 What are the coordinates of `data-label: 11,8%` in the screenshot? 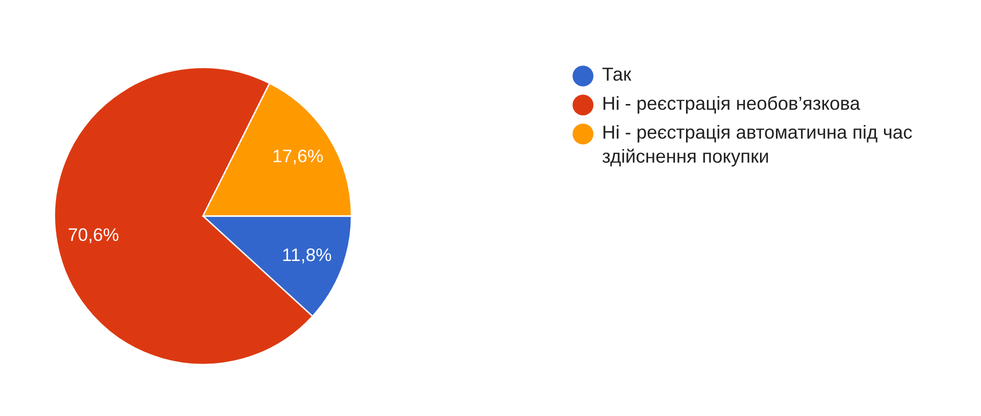 It's located at (307, 256).